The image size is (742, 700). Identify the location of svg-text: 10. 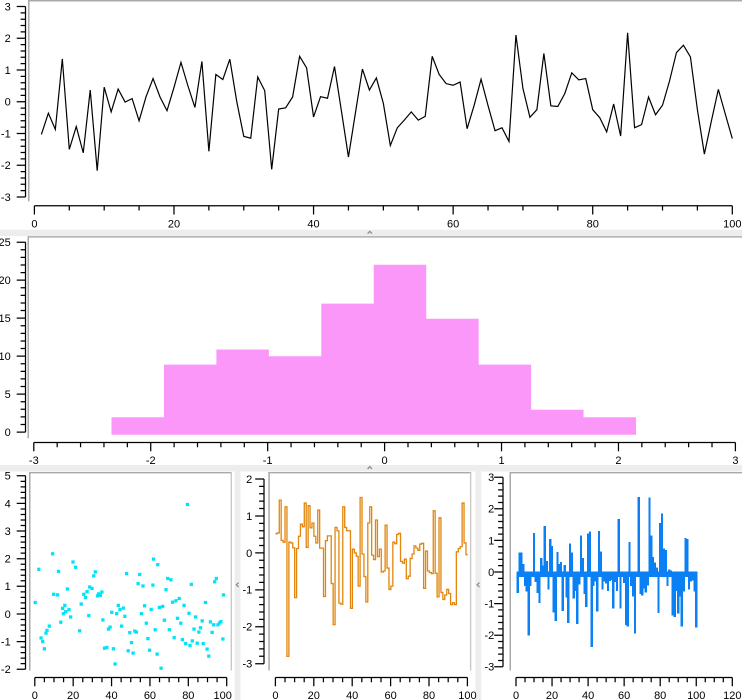
(5, 357).